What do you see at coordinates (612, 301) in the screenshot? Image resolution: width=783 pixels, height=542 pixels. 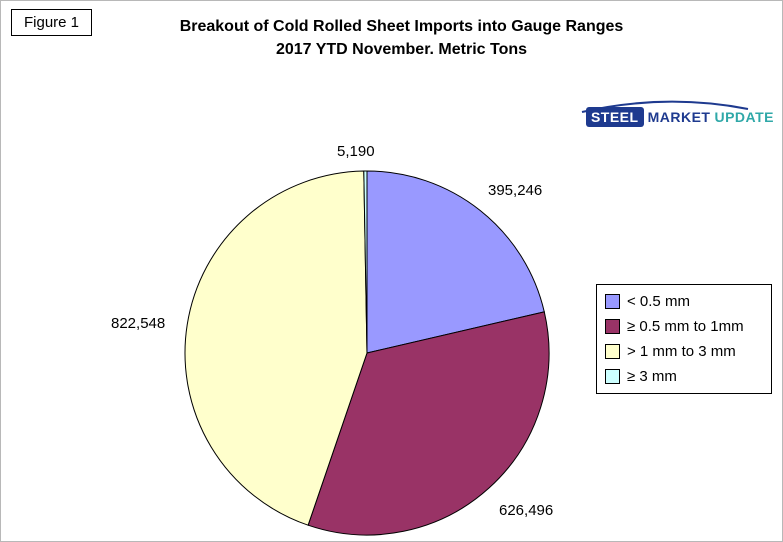 I see `legend-swatch-lt05mm` at bounding box center [612, 301].